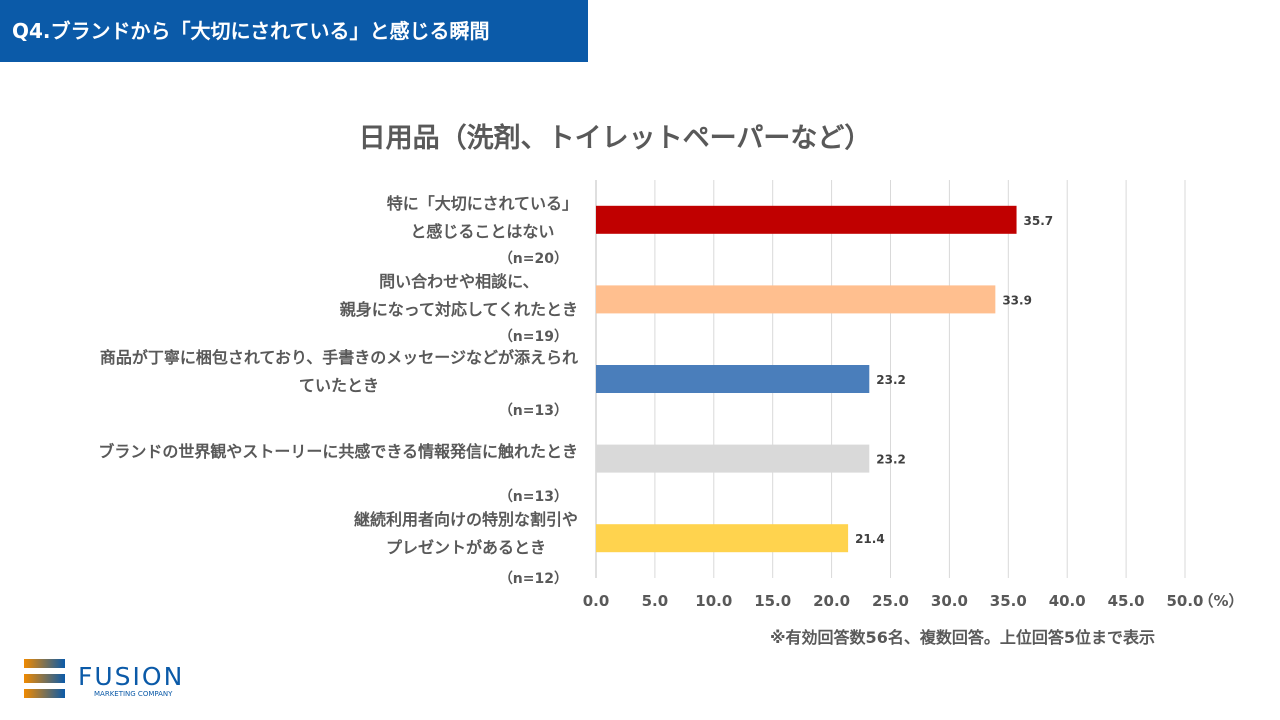  I want to click on fusion-logo: FUSION MARKETING COMPANY, so click(109, 682).